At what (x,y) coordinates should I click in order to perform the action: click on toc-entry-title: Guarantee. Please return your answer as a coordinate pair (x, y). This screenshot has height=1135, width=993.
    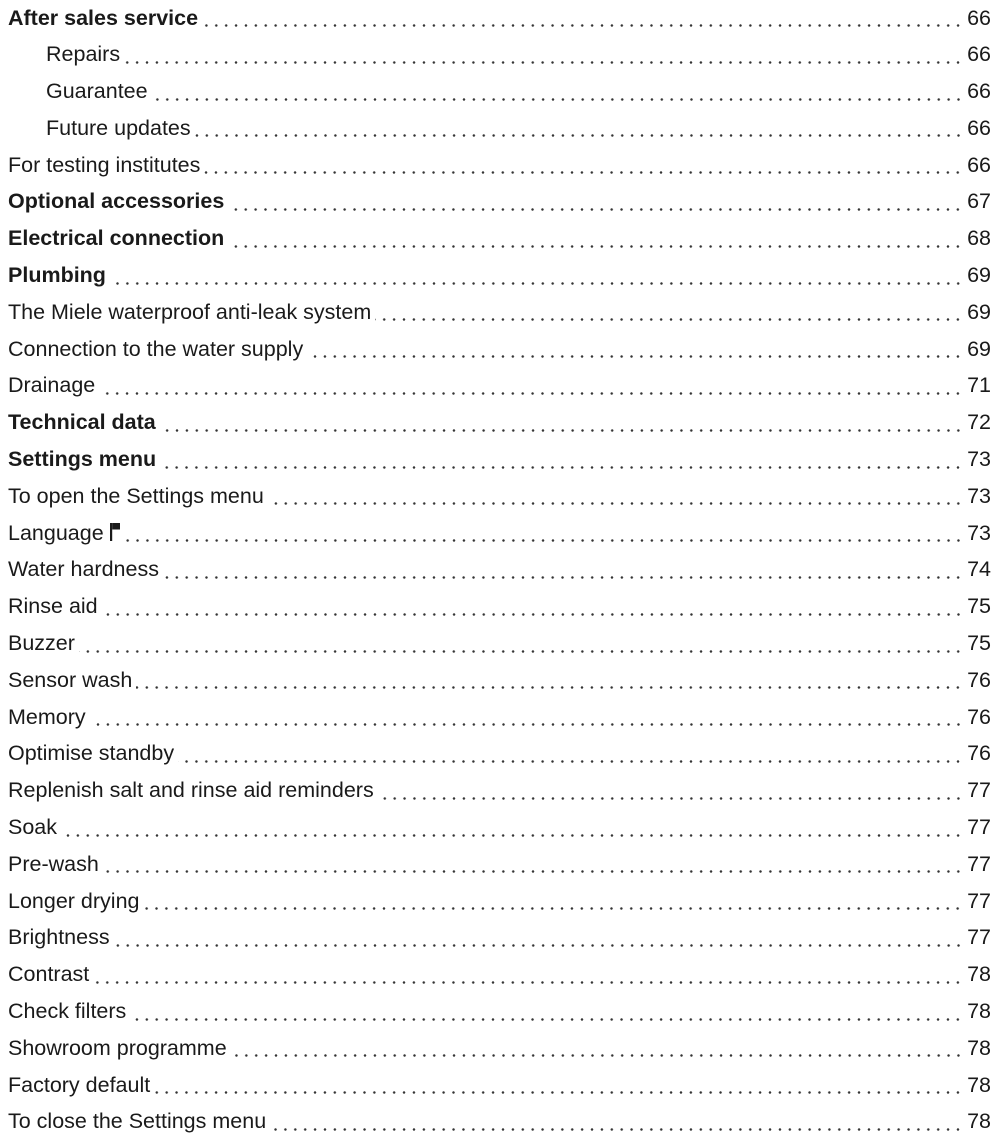
    Looking at the image, I should click on (97, 91).